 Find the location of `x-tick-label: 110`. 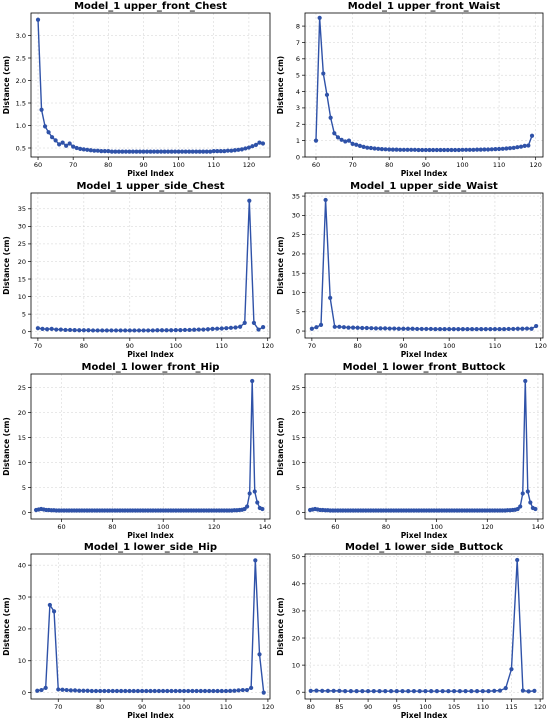

x-tick-label: 110 is located at coordinates (495, 346).